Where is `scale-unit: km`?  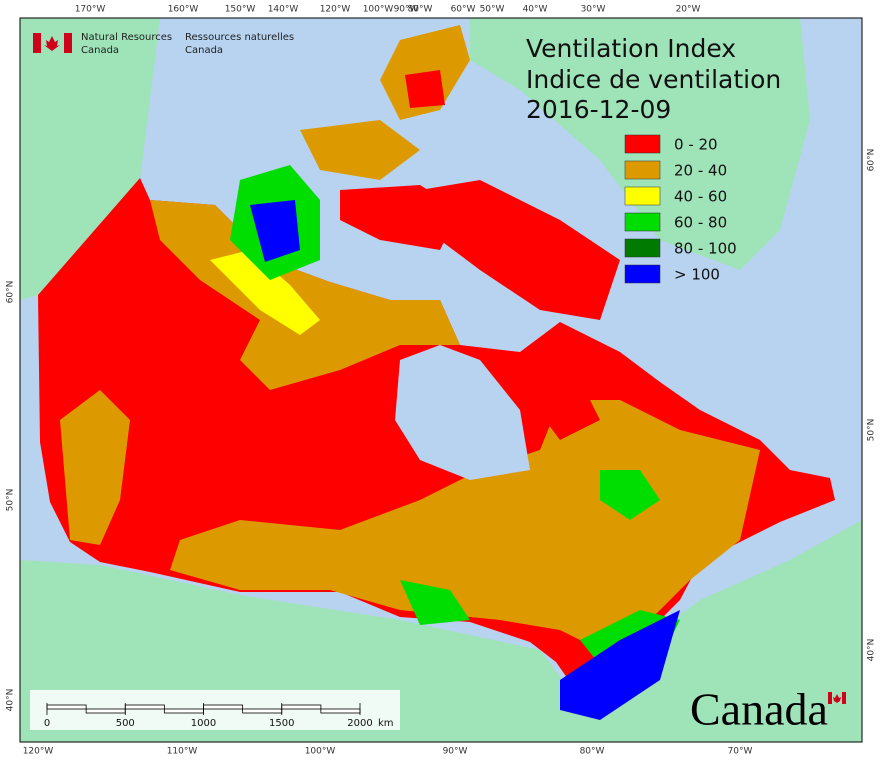 scale-unit: km is located at coordinates (386, 723).